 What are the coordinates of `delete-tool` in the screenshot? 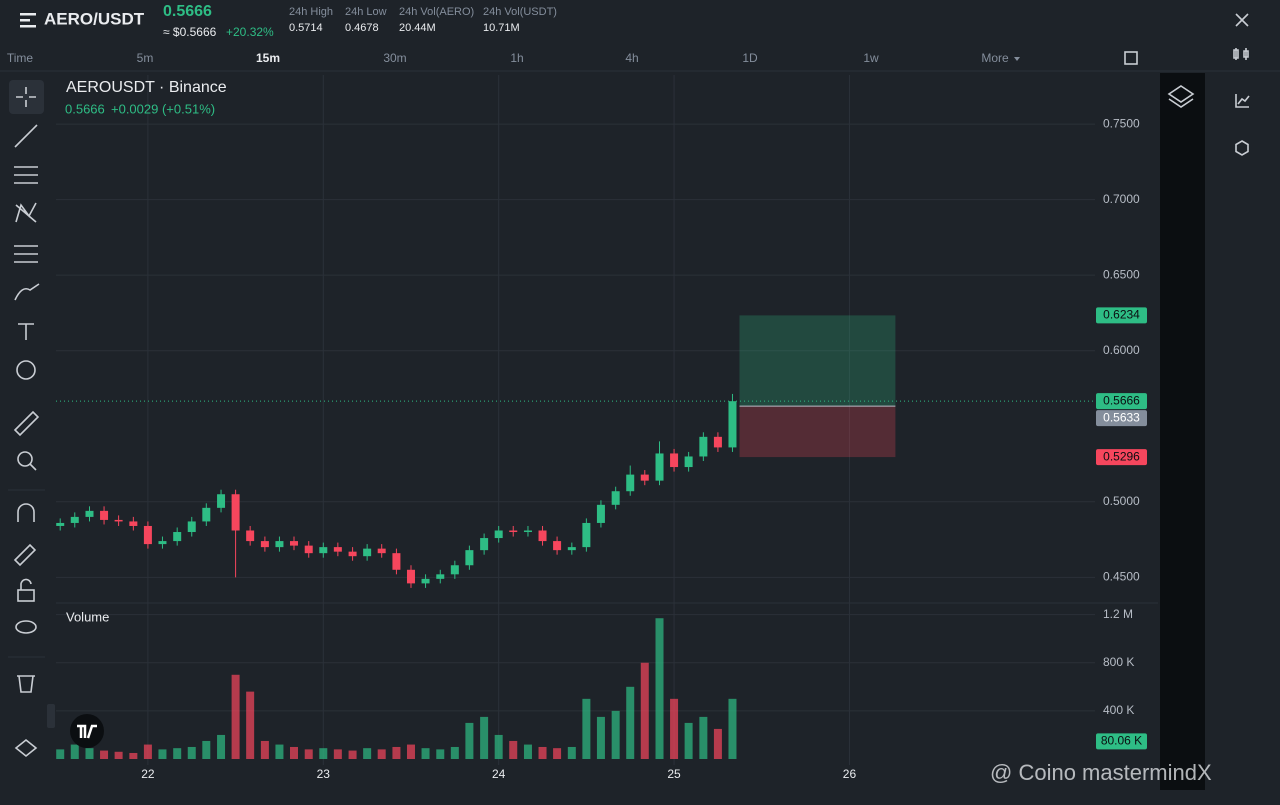 It's located at (26, 684).